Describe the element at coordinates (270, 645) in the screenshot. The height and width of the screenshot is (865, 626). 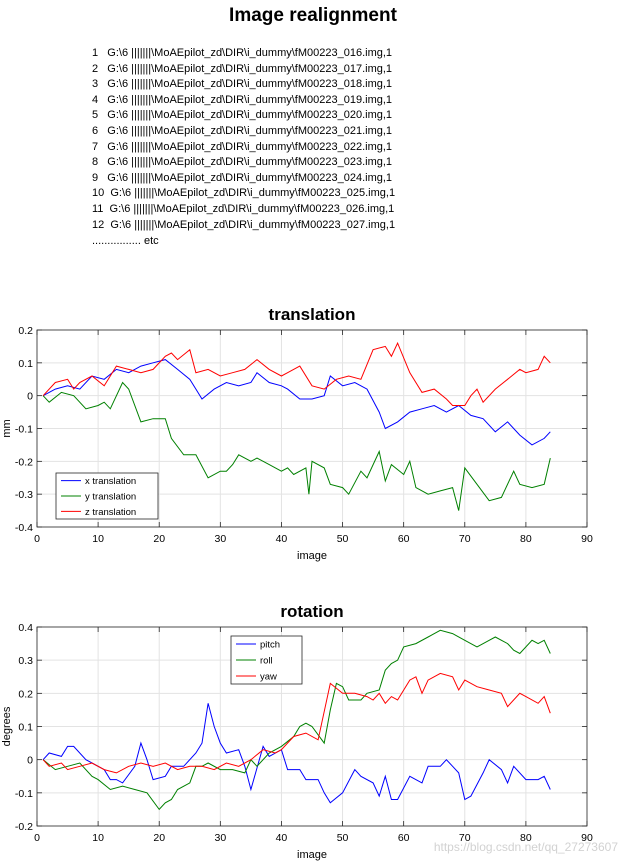
I see `legend-label: pitch` at that location.